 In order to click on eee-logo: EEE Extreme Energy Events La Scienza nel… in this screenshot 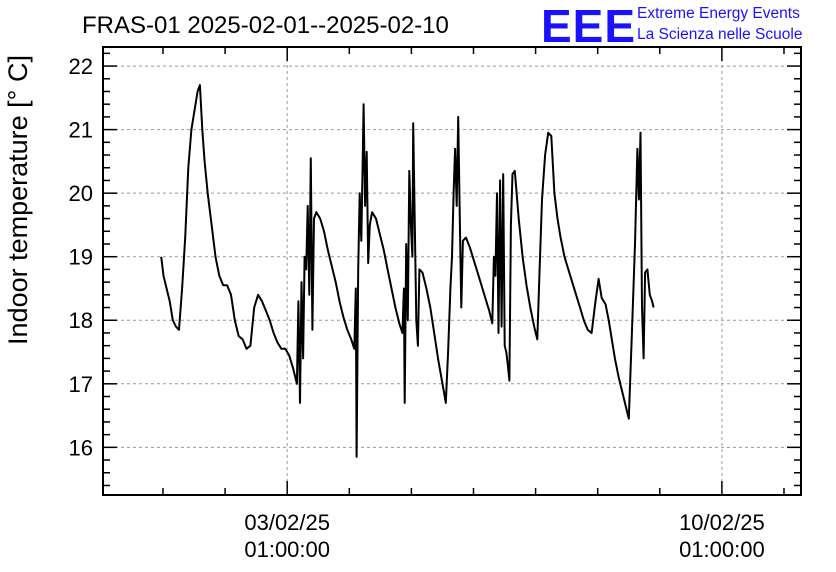, I will do `click(671, 26)`.